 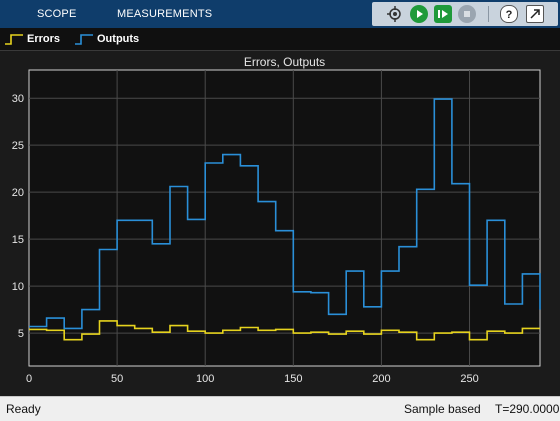 I want to click on y-tick-label-0: 5, so click(x=21, y=334).